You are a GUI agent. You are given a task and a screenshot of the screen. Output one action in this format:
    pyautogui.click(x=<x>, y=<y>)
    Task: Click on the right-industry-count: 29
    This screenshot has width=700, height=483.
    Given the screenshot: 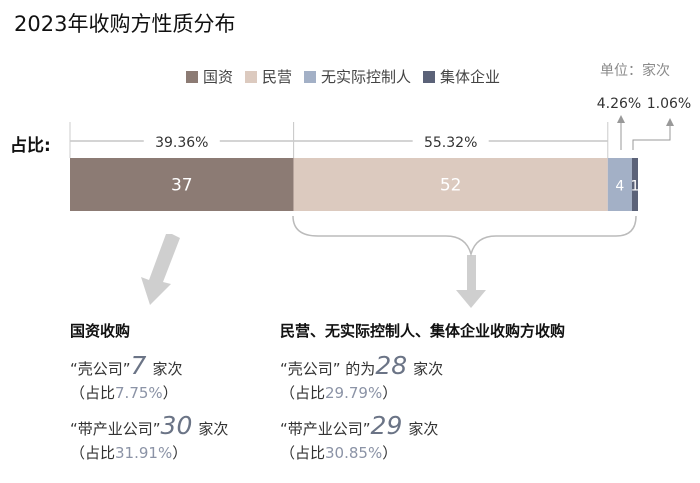 What is the action you would take?
    pyautogui.click(x=386, y=425)
    